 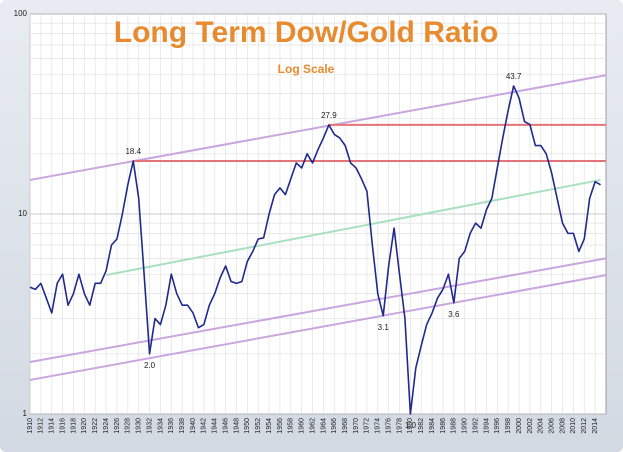 What do you see at coordinates (269, 426) in the screenshot?
I see `x-tick-label: 1954` at bounding box center [269, 426].